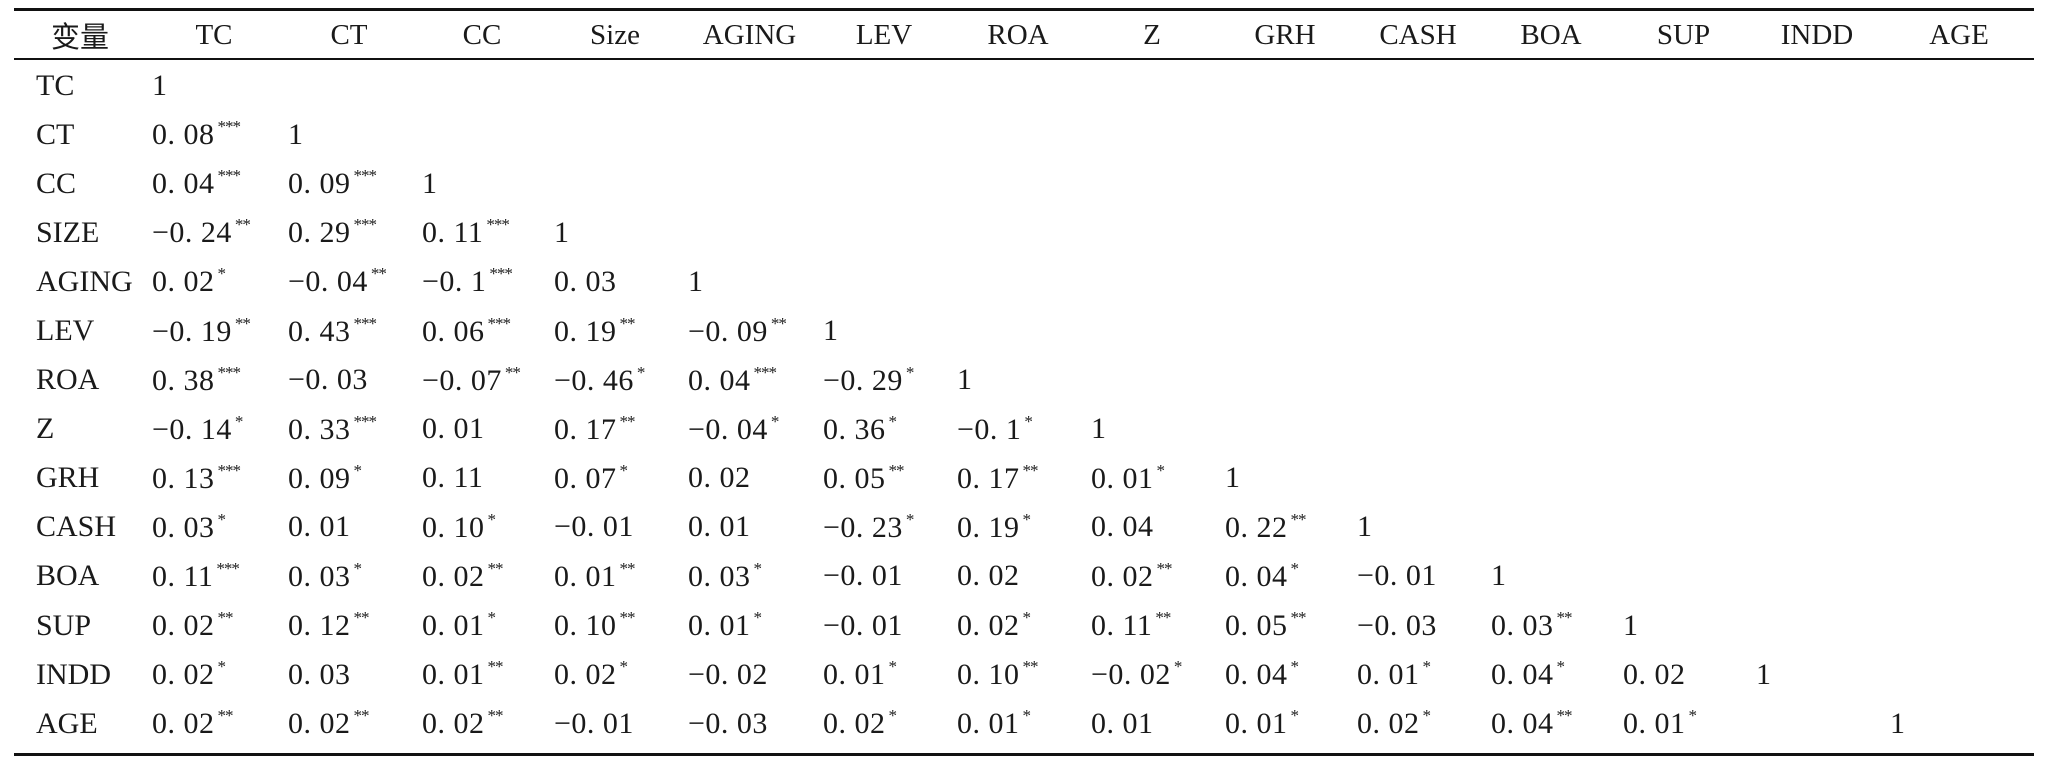 Image resolution: width=2048 pixels, height=768 pixels. What do you see at coordinates (1024, 9) in the screenshot?
I see `table-top-rule` at bounding box center [1024, 9].